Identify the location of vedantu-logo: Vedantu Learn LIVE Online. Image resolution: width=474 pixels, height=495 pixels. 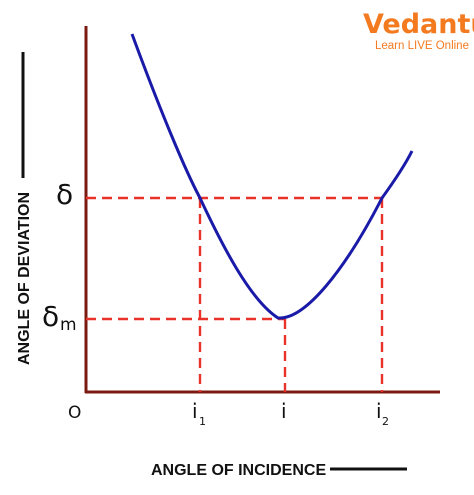
(418, 30).